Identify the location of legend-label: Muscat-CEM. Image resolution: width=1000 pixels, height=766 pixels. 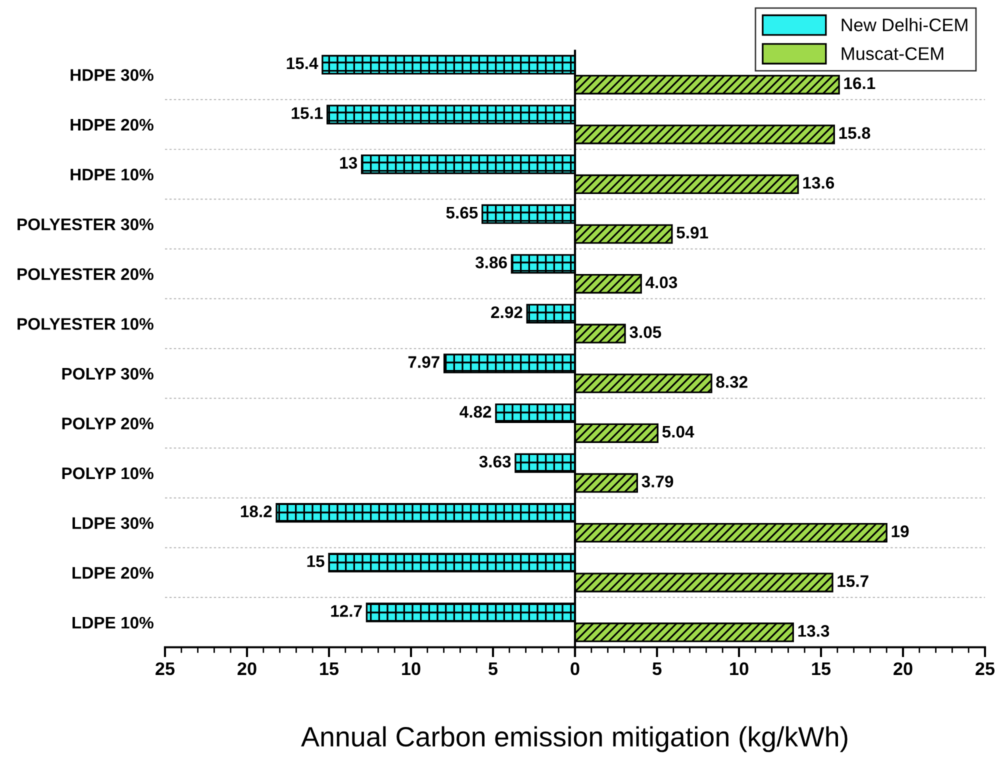
(893, 53).